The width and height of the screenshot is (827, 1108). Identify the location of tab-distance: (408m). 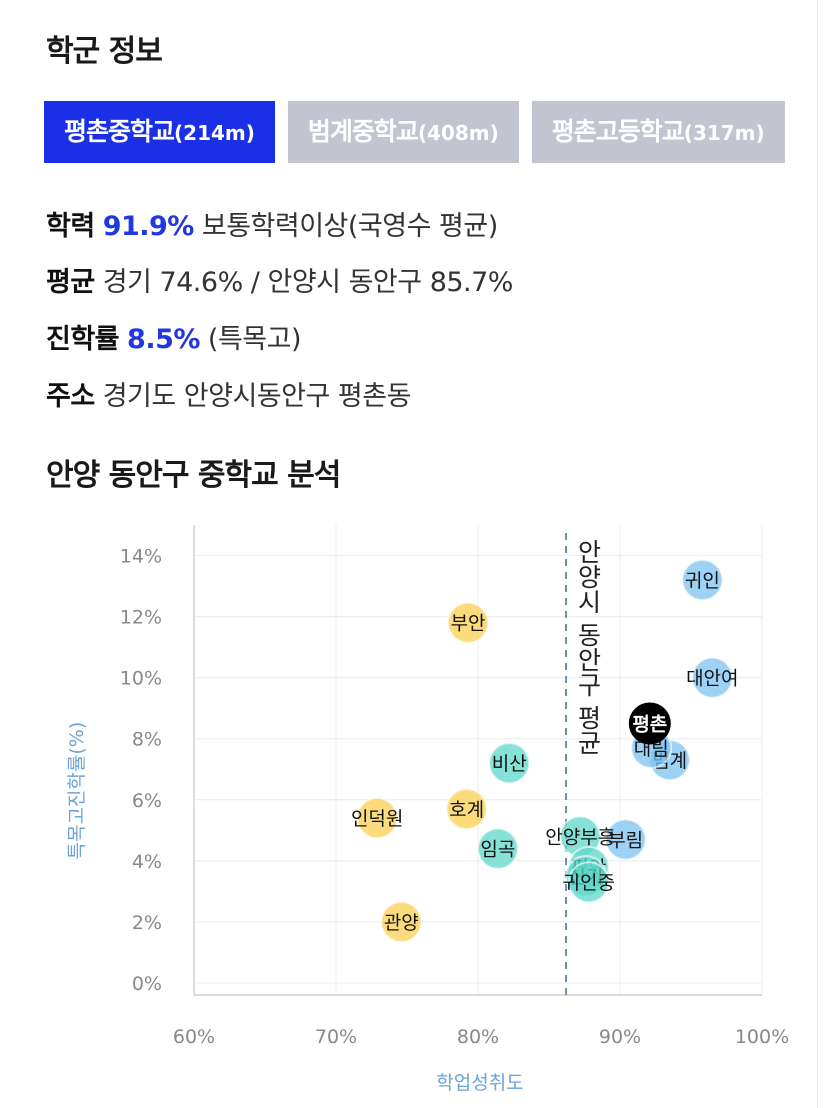
(458, 133).